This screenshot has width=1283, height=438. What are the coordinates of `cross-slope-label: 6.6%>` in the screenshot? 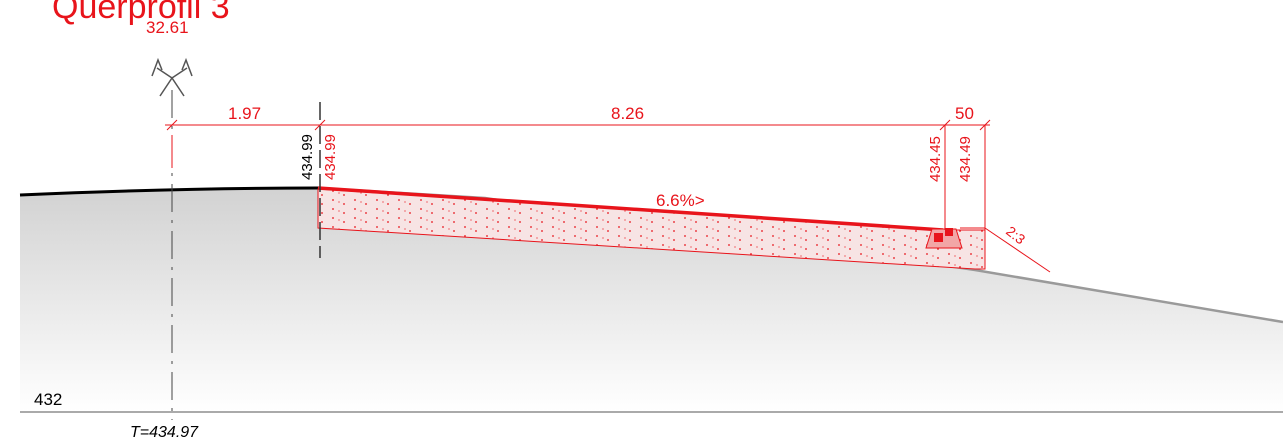 It's located at (680, 200).